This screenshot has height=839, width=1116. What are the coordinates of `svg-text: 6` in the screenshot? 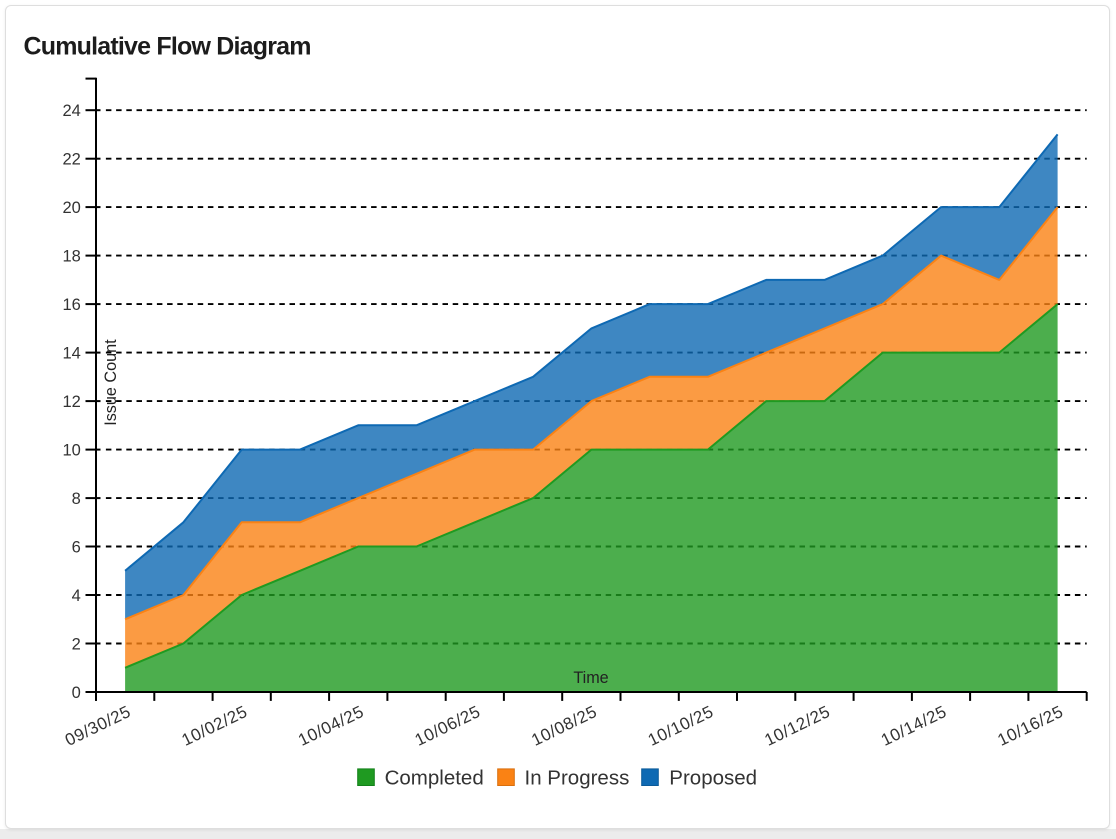 It's located at (76, 547).